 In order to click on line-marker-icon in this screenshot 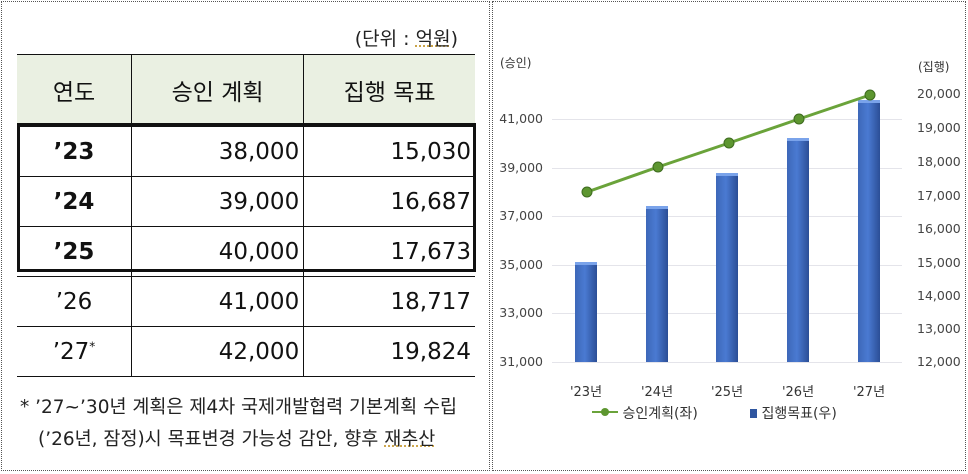, I will do `click(605, 412)`.